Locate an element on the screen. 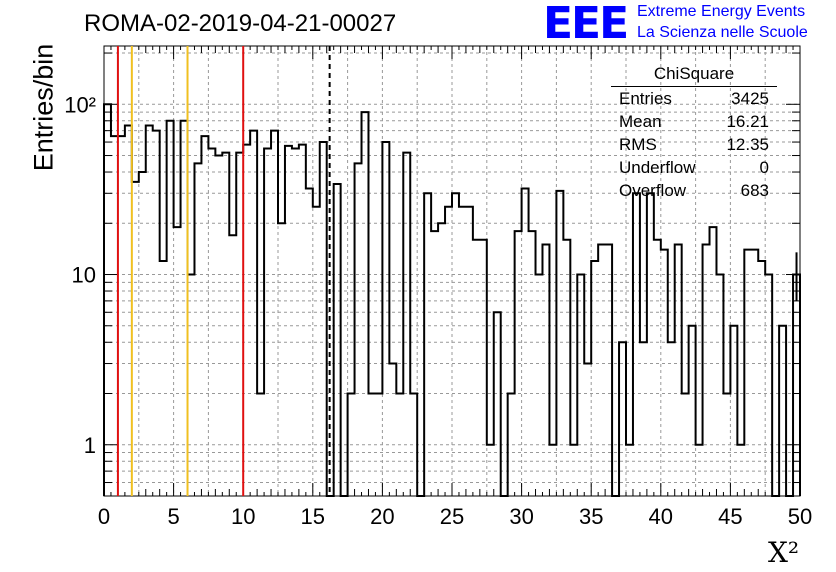 The width and height of the screenshot is (836, 572). x-tick-label: 25 is located at coordinates (452, 516).